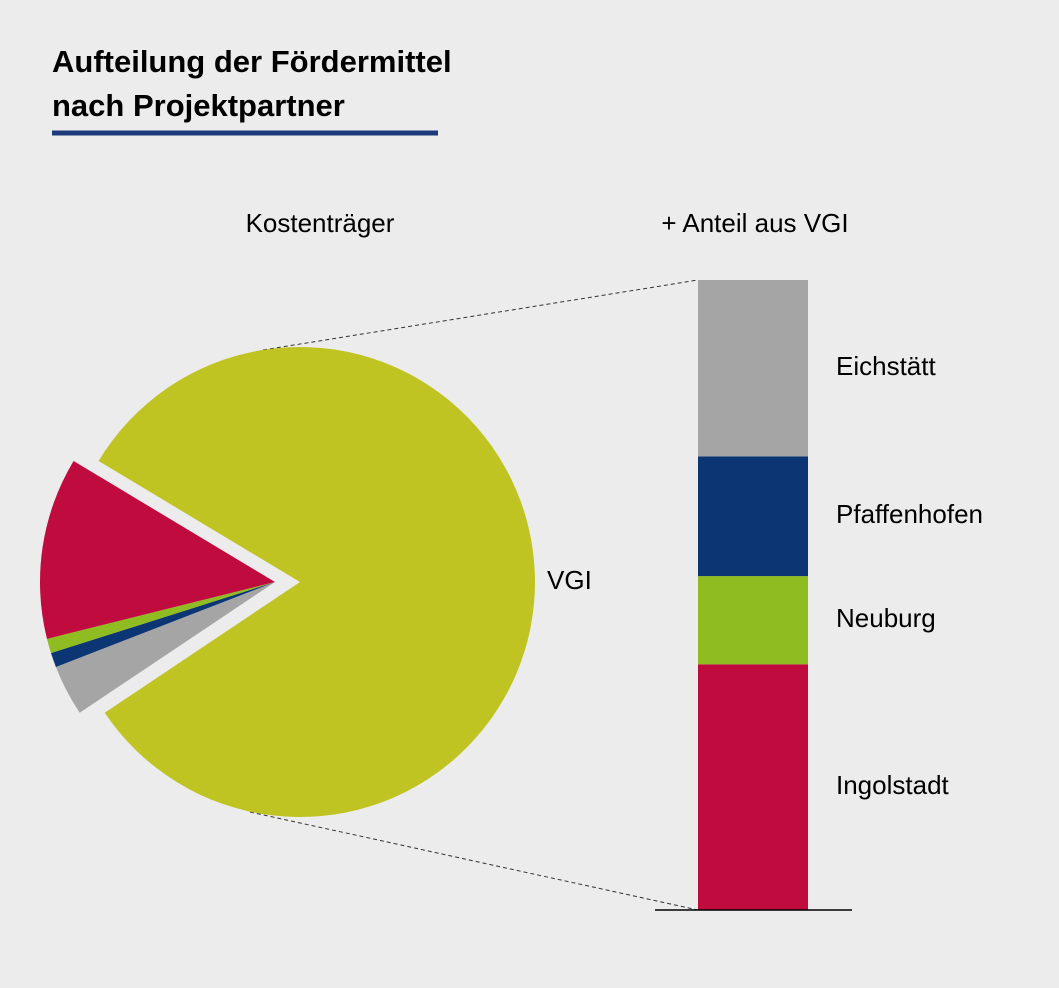 This screenshot has height=988, width=1059. What do you see at coordinates (569, 580) in the screenshot?
I see `slice-label: VGI` at bounding box center [569, 580].